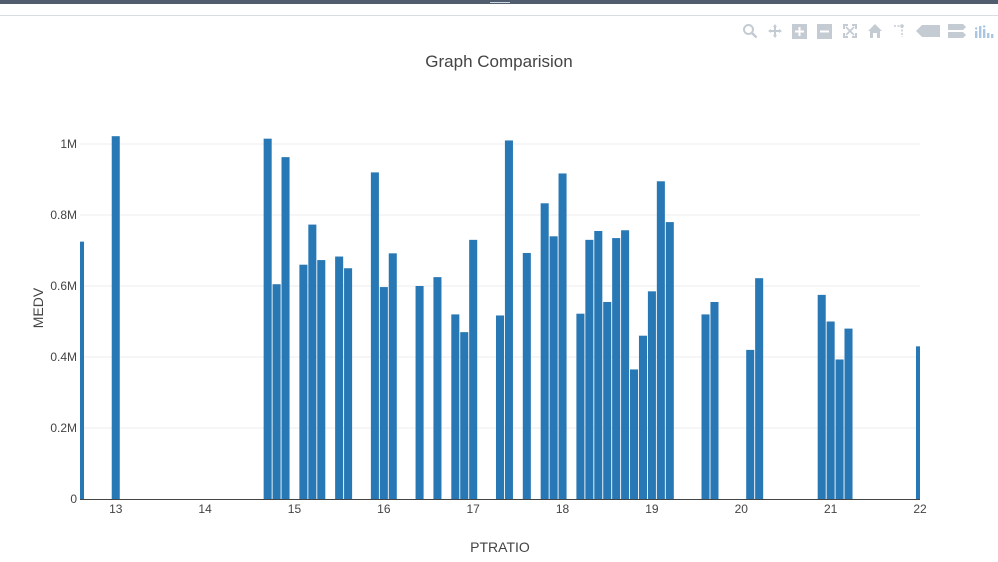 This screenshot has width=998, height=562. Describe the element at coordinates (518, 509) in the screenshot. I see `x-tick-labels: 13 14 15 16 17 18 19 20 21 22` at that location.